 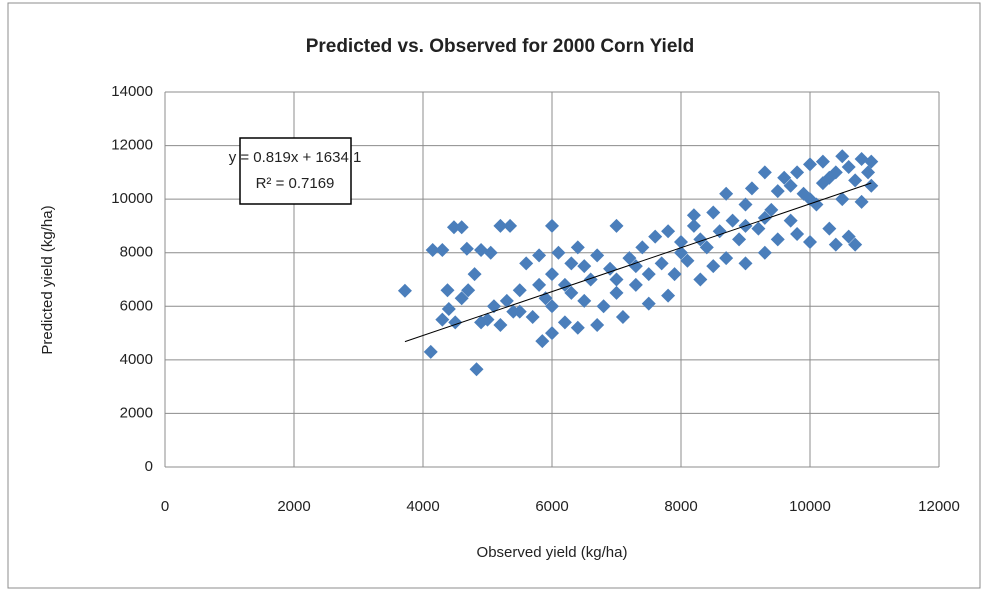 What do you see at coordinates (551, 506) in the screenshot?
I see `x-tick-label: 6000` at bounding box center [551, 506].